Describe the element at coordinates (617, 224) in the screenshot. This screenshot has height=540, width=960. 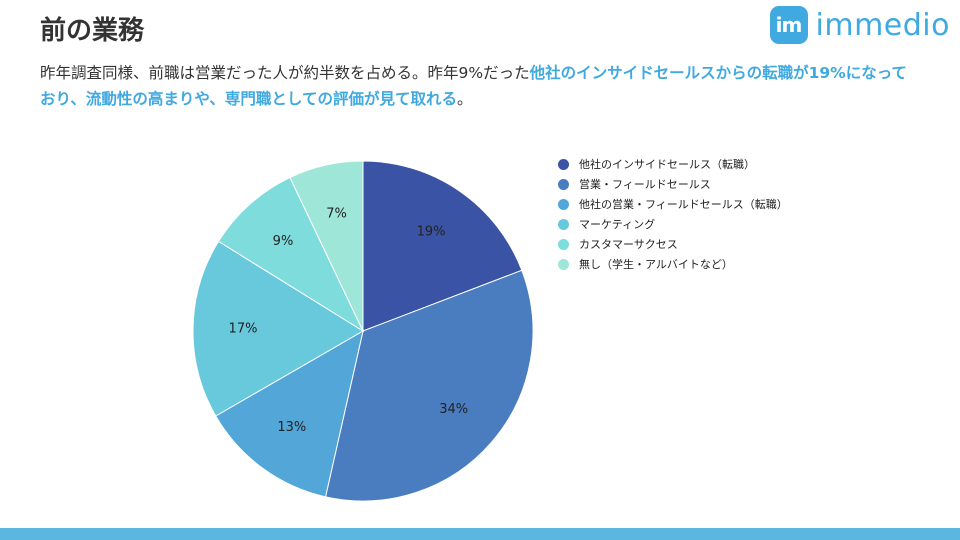
I see `legend-label-3: マーケティング` at that location.